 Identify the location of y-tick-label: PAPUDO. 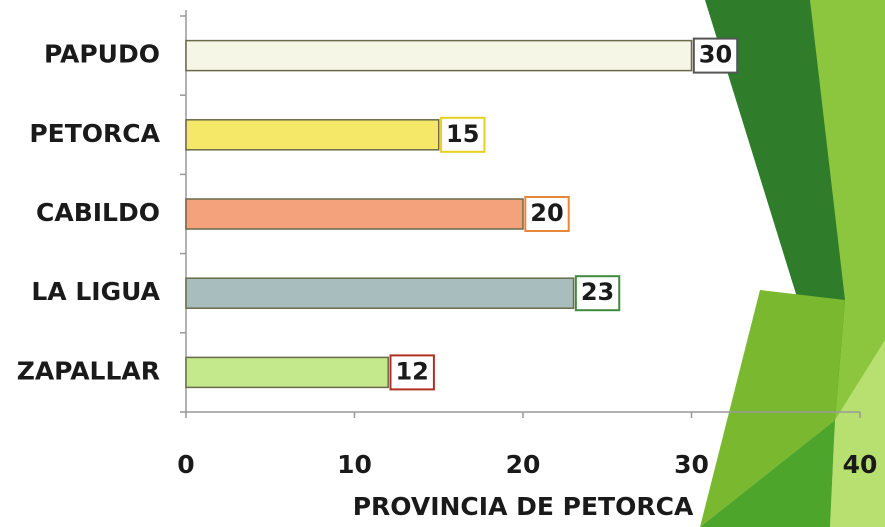
(102, 54).